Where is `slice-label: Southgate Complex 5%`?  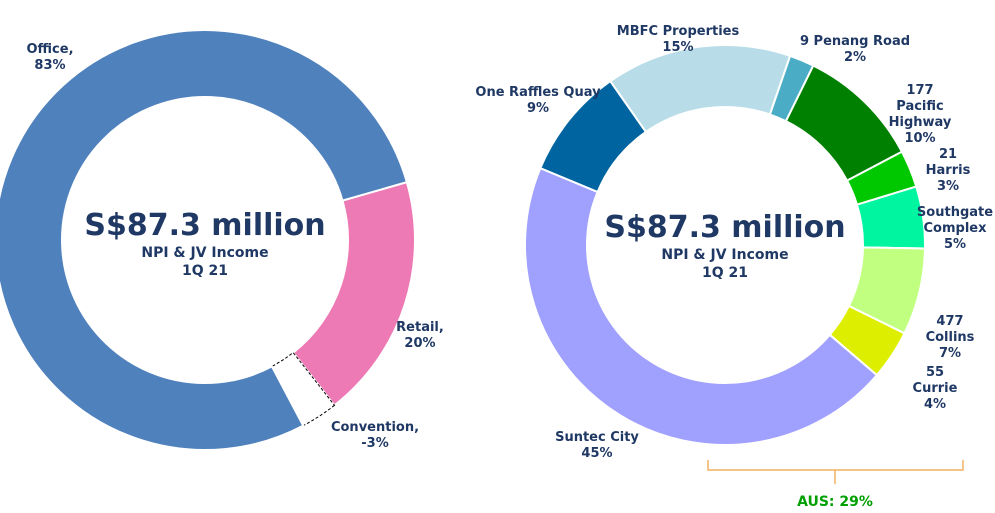 slice-label: Southgate Complex 5% is located at coordinates (955, 229).